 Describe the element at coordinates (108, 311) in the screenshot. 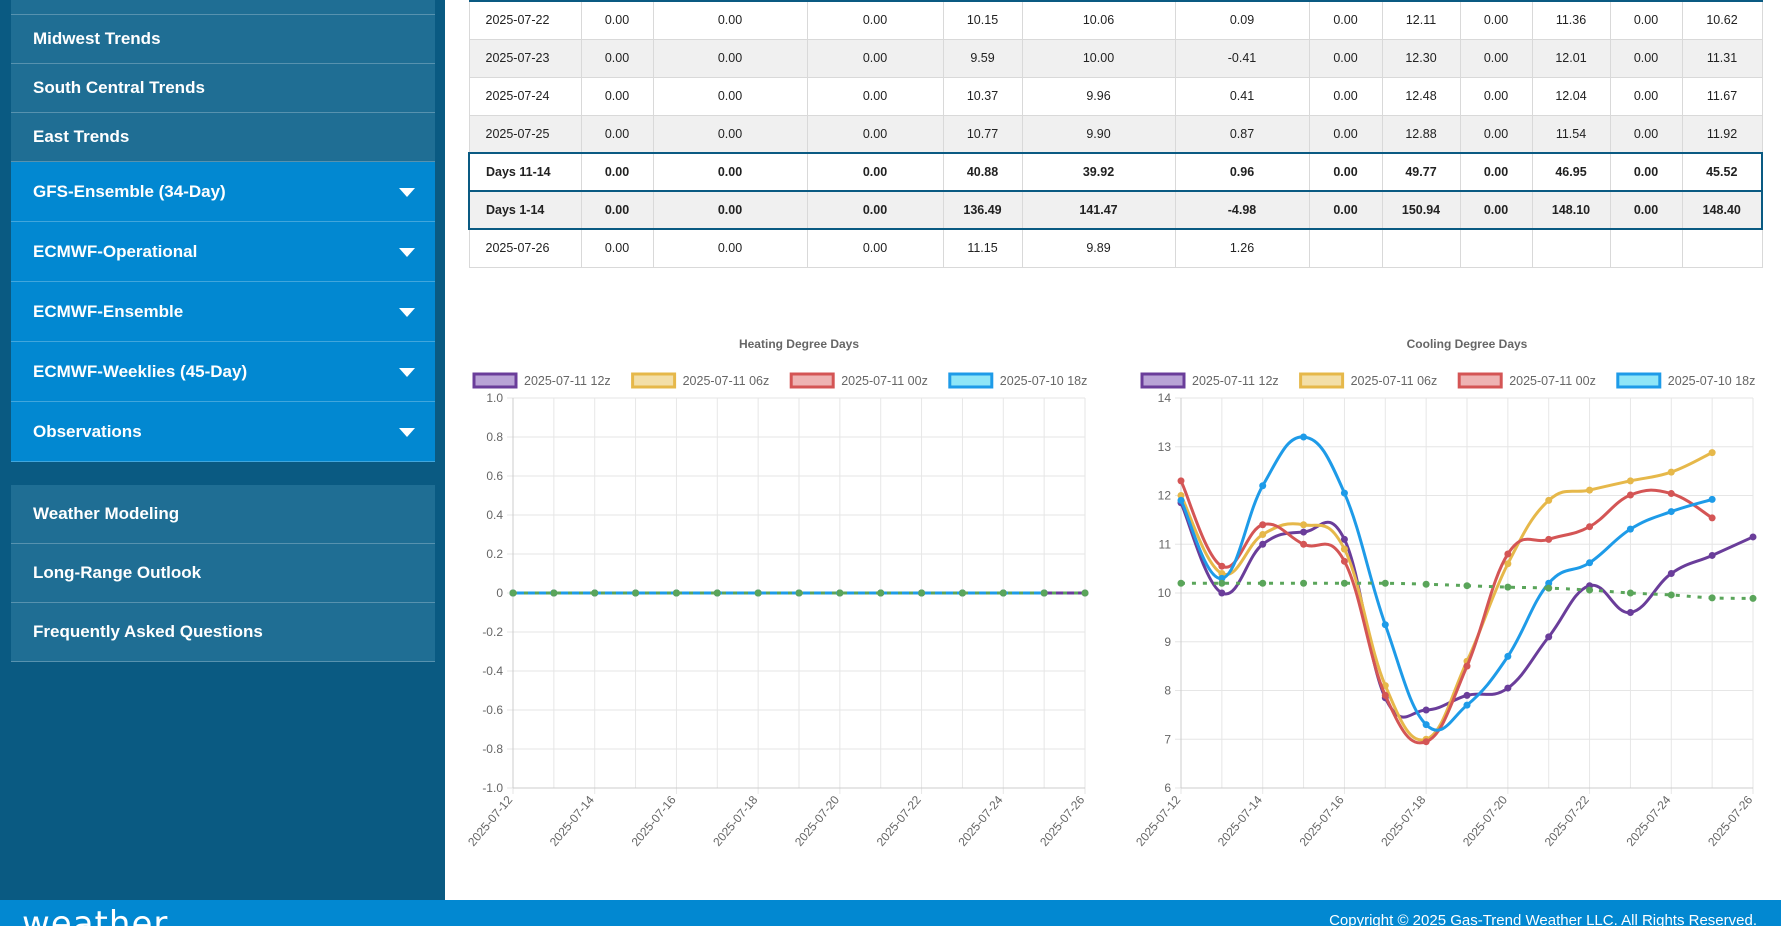

I see `sidebar-item-label: ECMWF-Ensemble` at that location.